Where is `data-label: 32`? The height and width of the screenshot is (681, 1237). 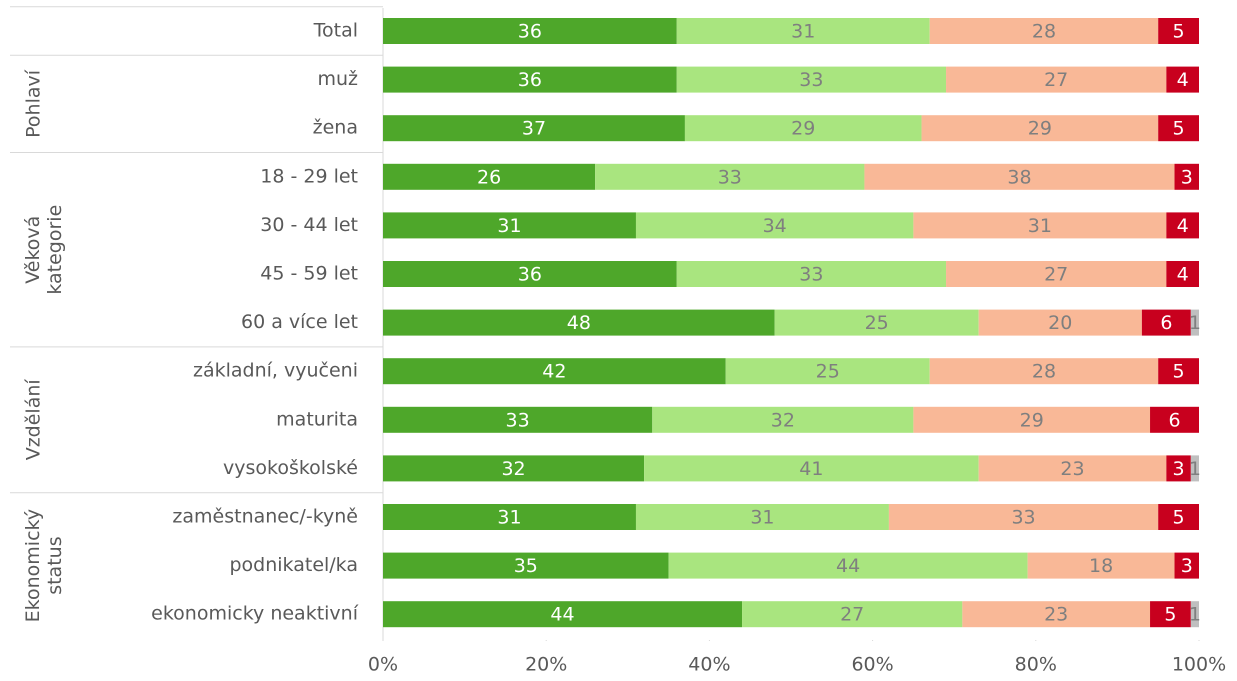
data-label: 32 is located at coordinates (513, 469).